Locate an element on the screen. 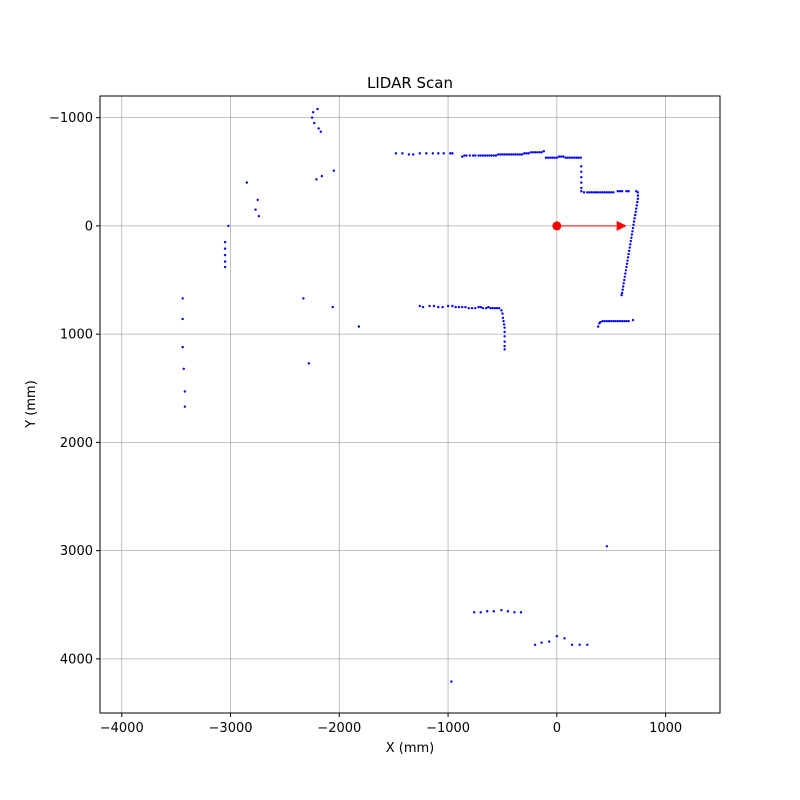  y-tick-label: 1000 is located at coordinates (76, 335).